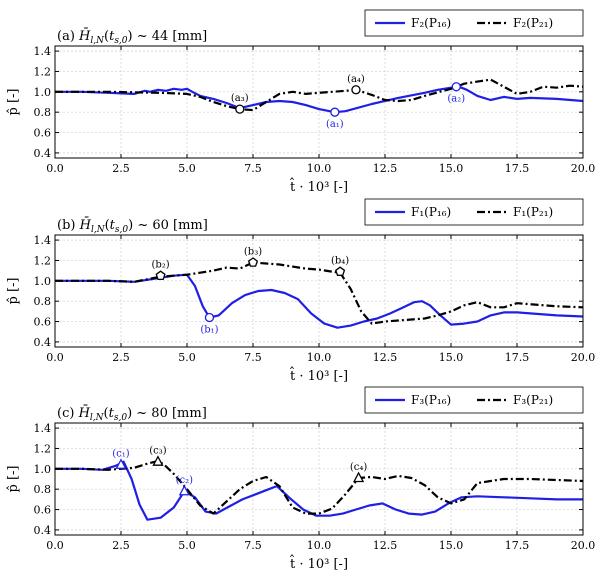 This screenshot has width=610, height=580. I want to click on marker-label: (b₄), so click(340, 261).